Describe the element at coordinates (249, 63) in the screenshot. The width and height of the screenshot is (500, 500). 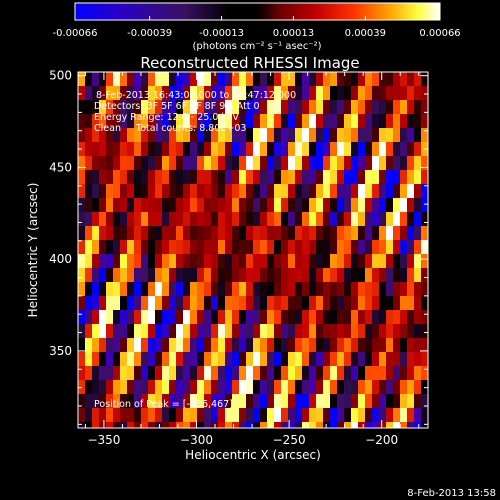
I see `chart-title: Reconstructed RHESSI Image` at that location.